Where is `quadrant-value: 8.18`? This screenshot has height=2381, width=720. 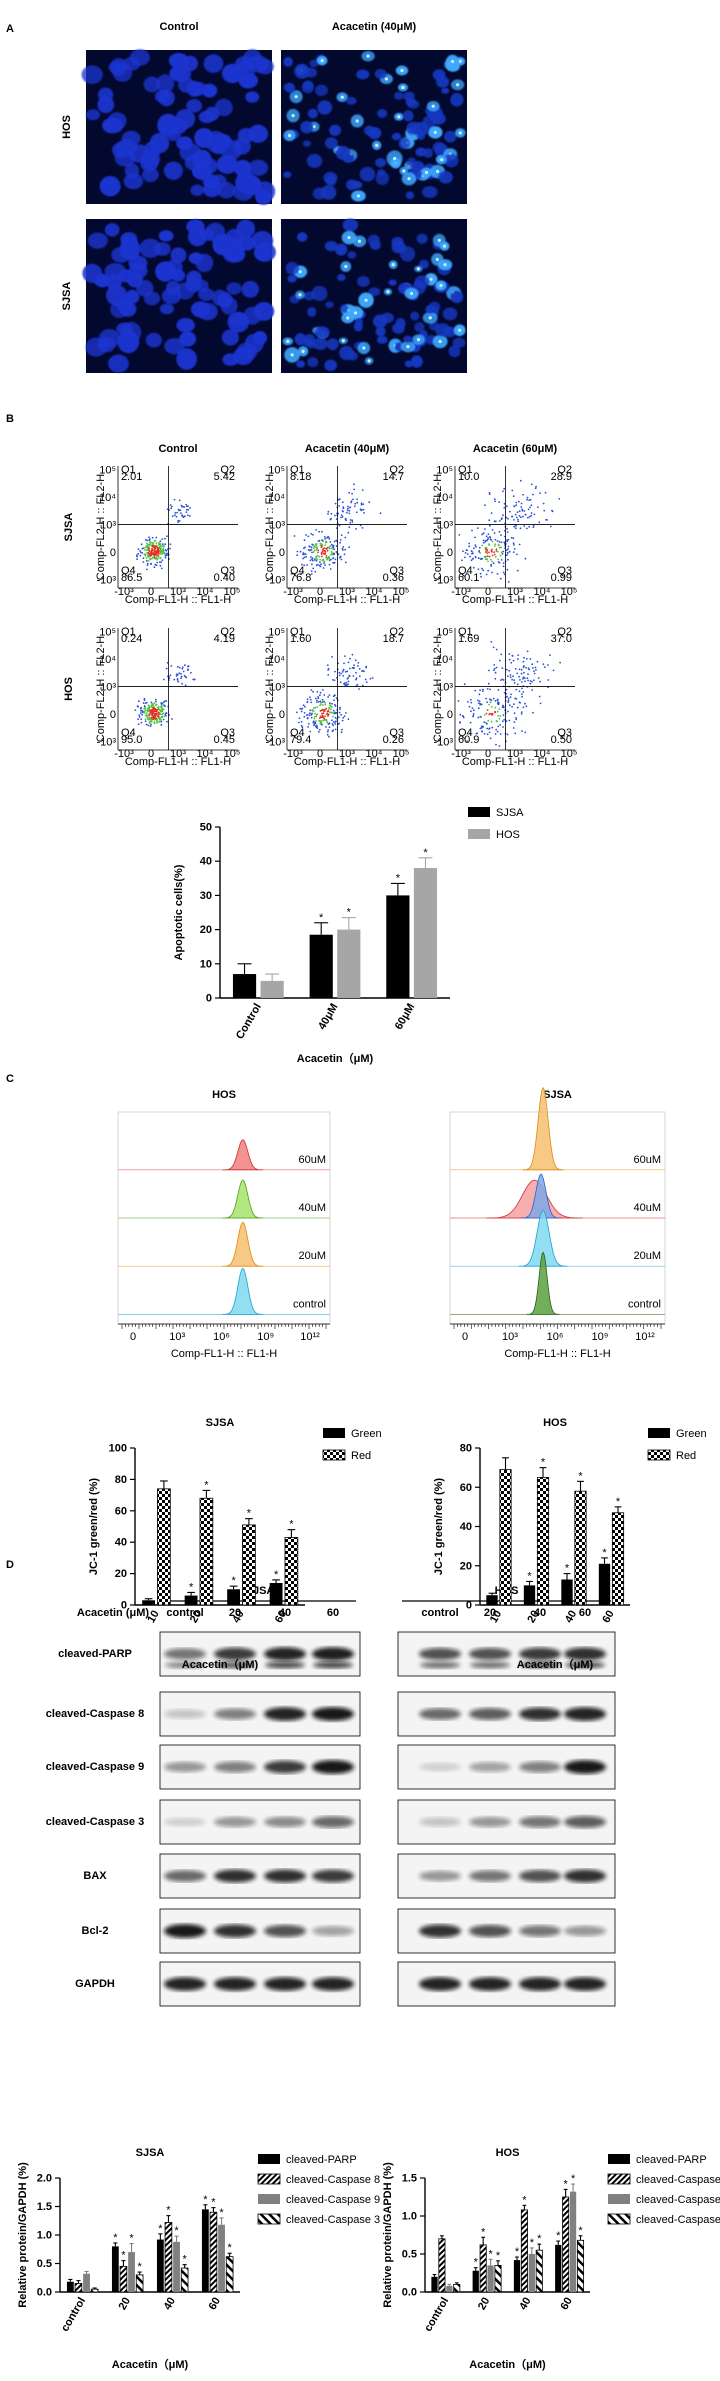 quadrant-value: 8.18 is located at coordinates (300, 477).